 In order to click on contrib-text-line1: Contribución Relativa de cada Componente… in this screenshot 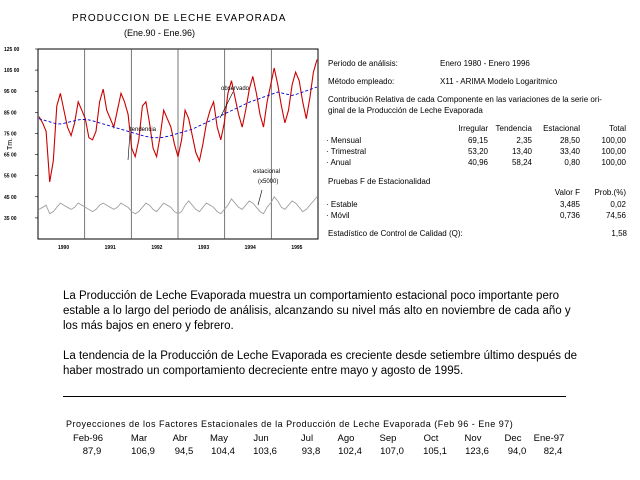, I will do `click(465, 99)`.